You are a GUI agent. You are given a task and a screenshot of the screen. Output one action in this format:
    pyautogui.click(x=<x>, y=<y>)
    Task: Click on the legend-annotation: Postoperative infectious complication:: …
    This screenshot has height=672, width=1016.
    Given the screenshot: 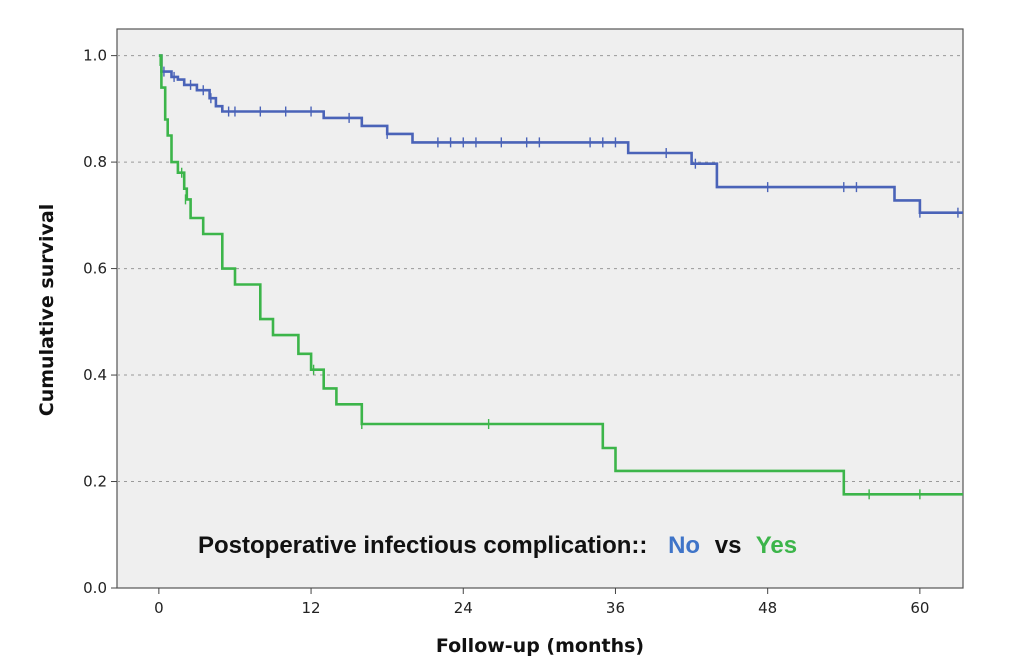 What is the action you would take?
    pyautogui.click(x=497, y=545)
    